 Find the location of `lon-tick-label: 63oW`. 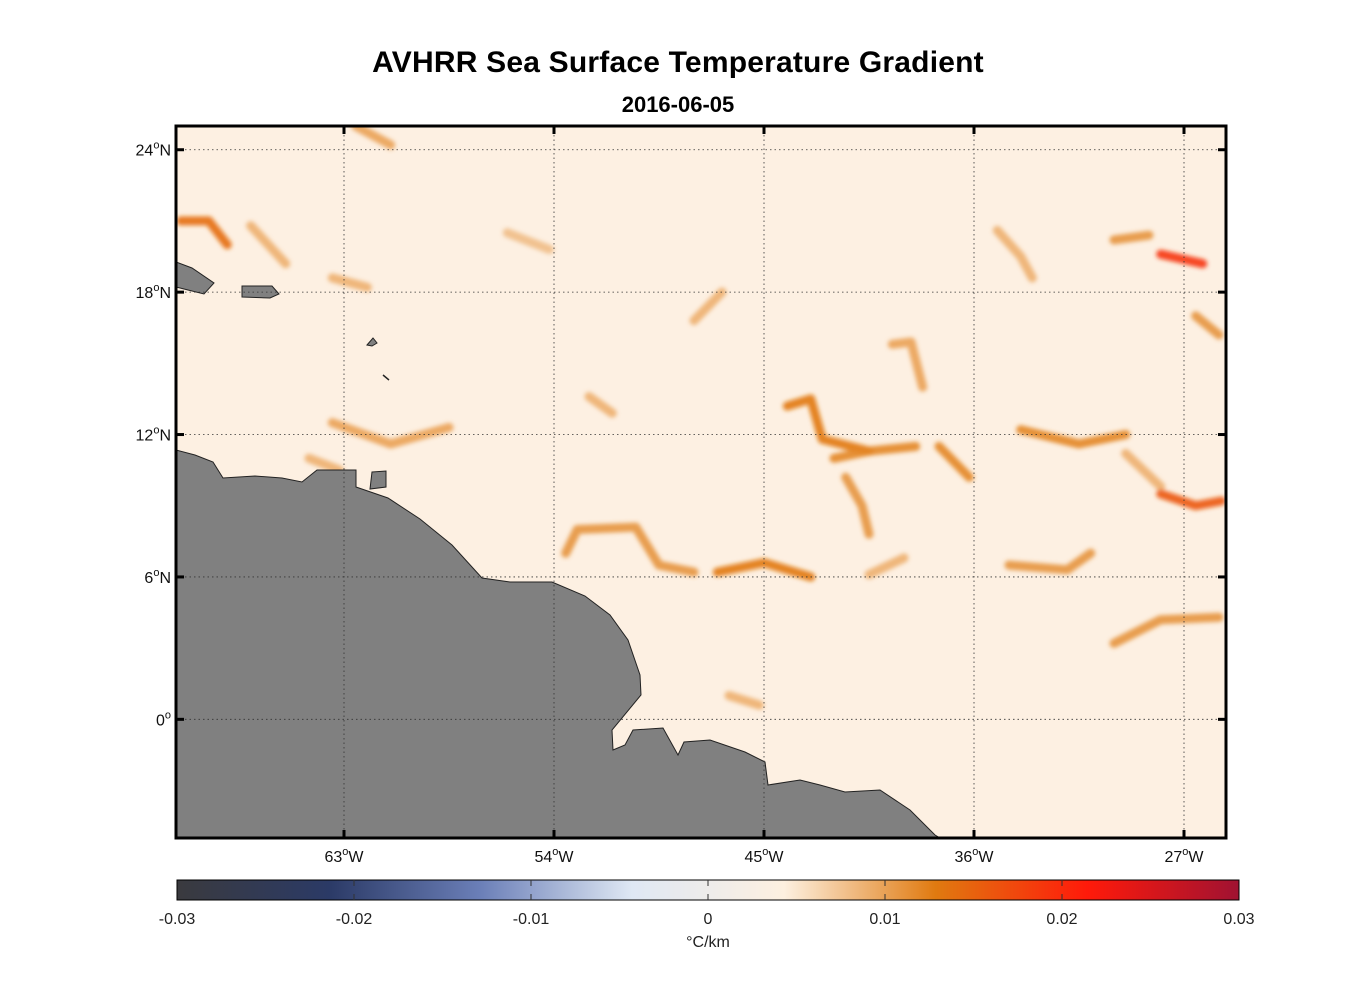

lon-tick-label: 63oW is located at coordinates (344, 856).